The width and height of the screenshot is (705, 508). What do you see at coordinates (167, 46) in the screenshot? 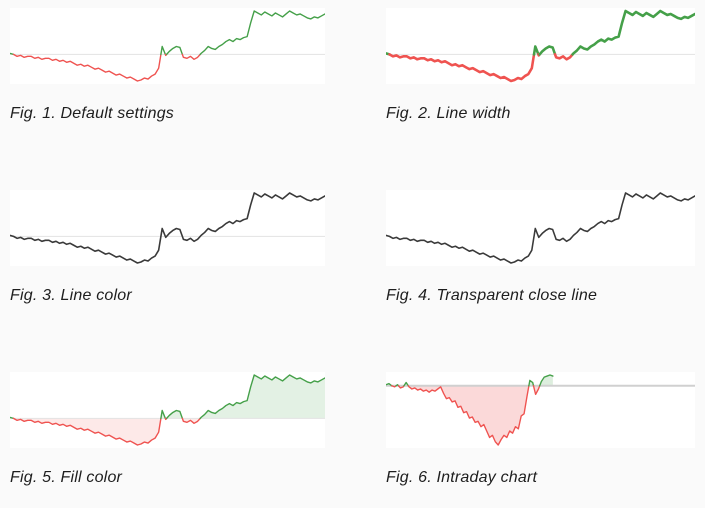
I see `sparkline-chart-default-settings` at bounding box center [167, 46].